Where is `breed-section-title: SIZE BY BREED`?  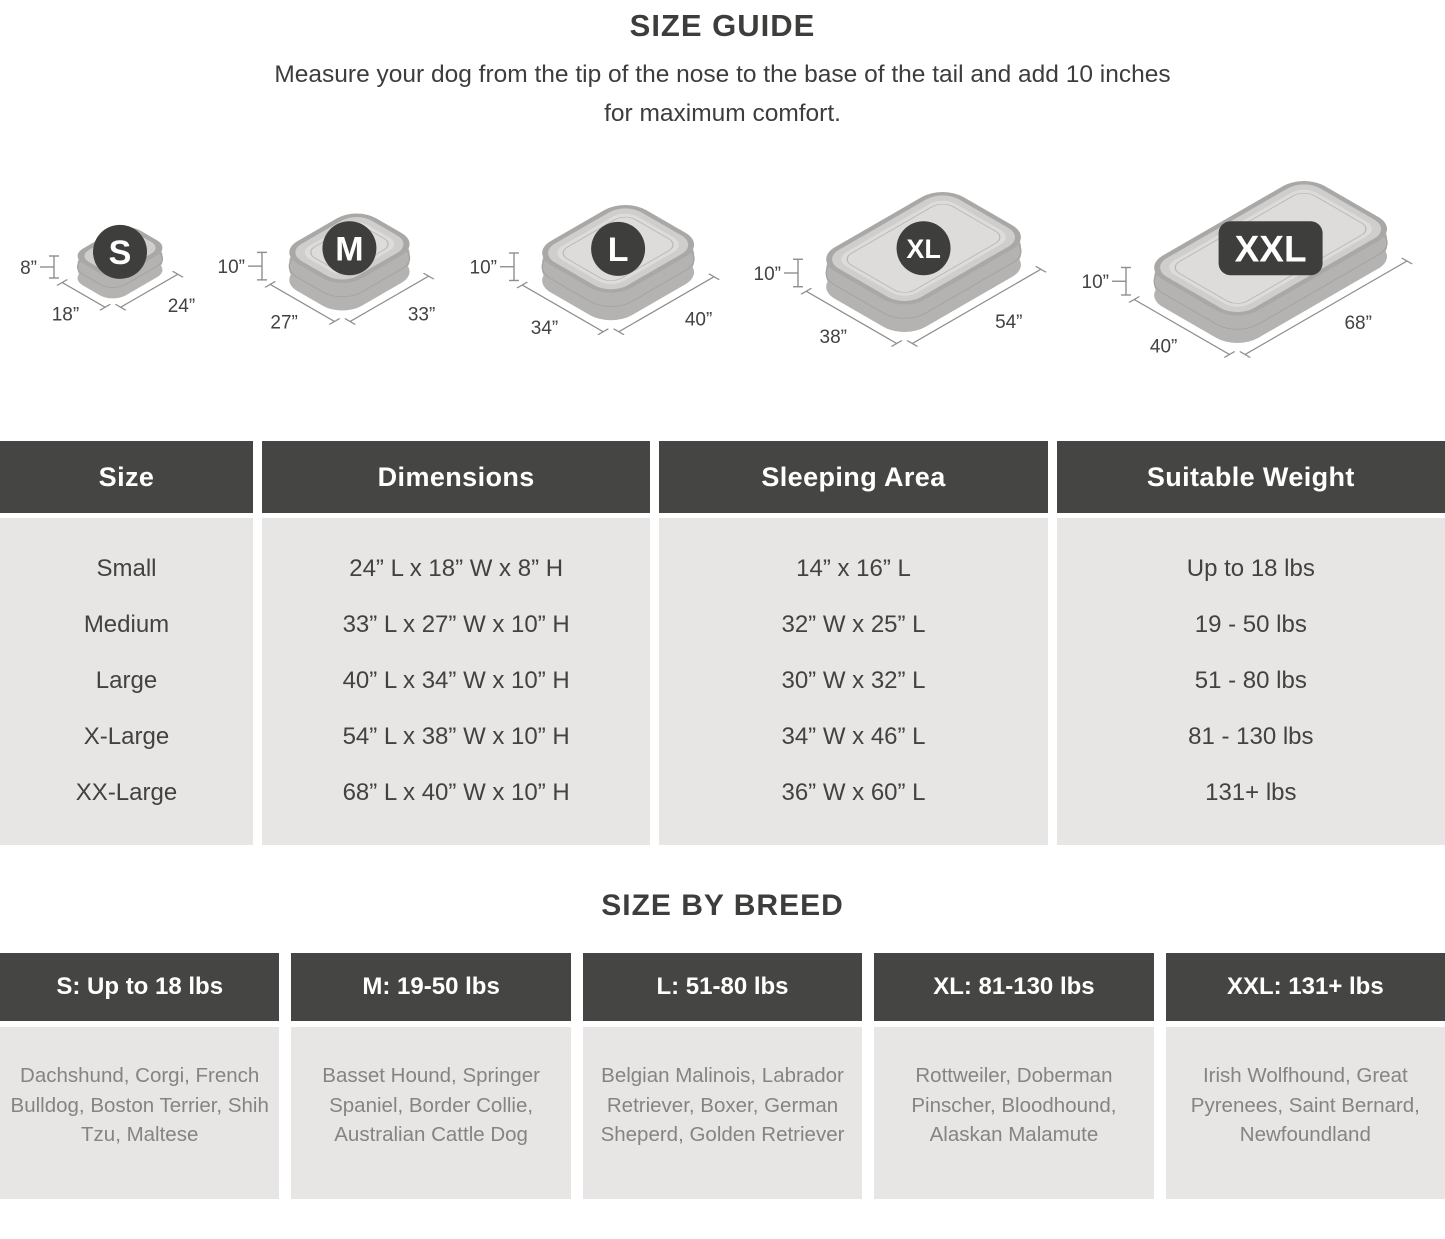 breed-section-title: SIZE BY BREED is located at coordinates (722, 906).